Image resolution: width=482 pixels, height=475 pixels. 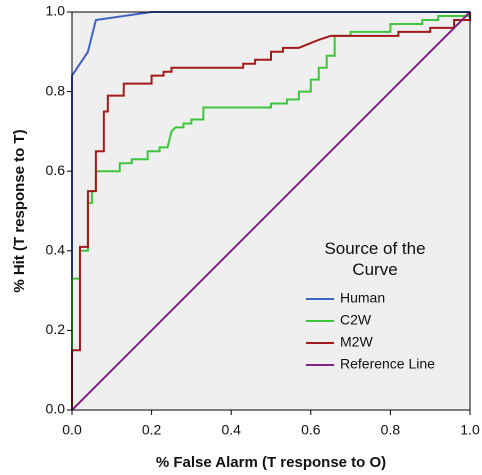 I want to click on x-tick-label: 0.4, so click(x=231, y=430).